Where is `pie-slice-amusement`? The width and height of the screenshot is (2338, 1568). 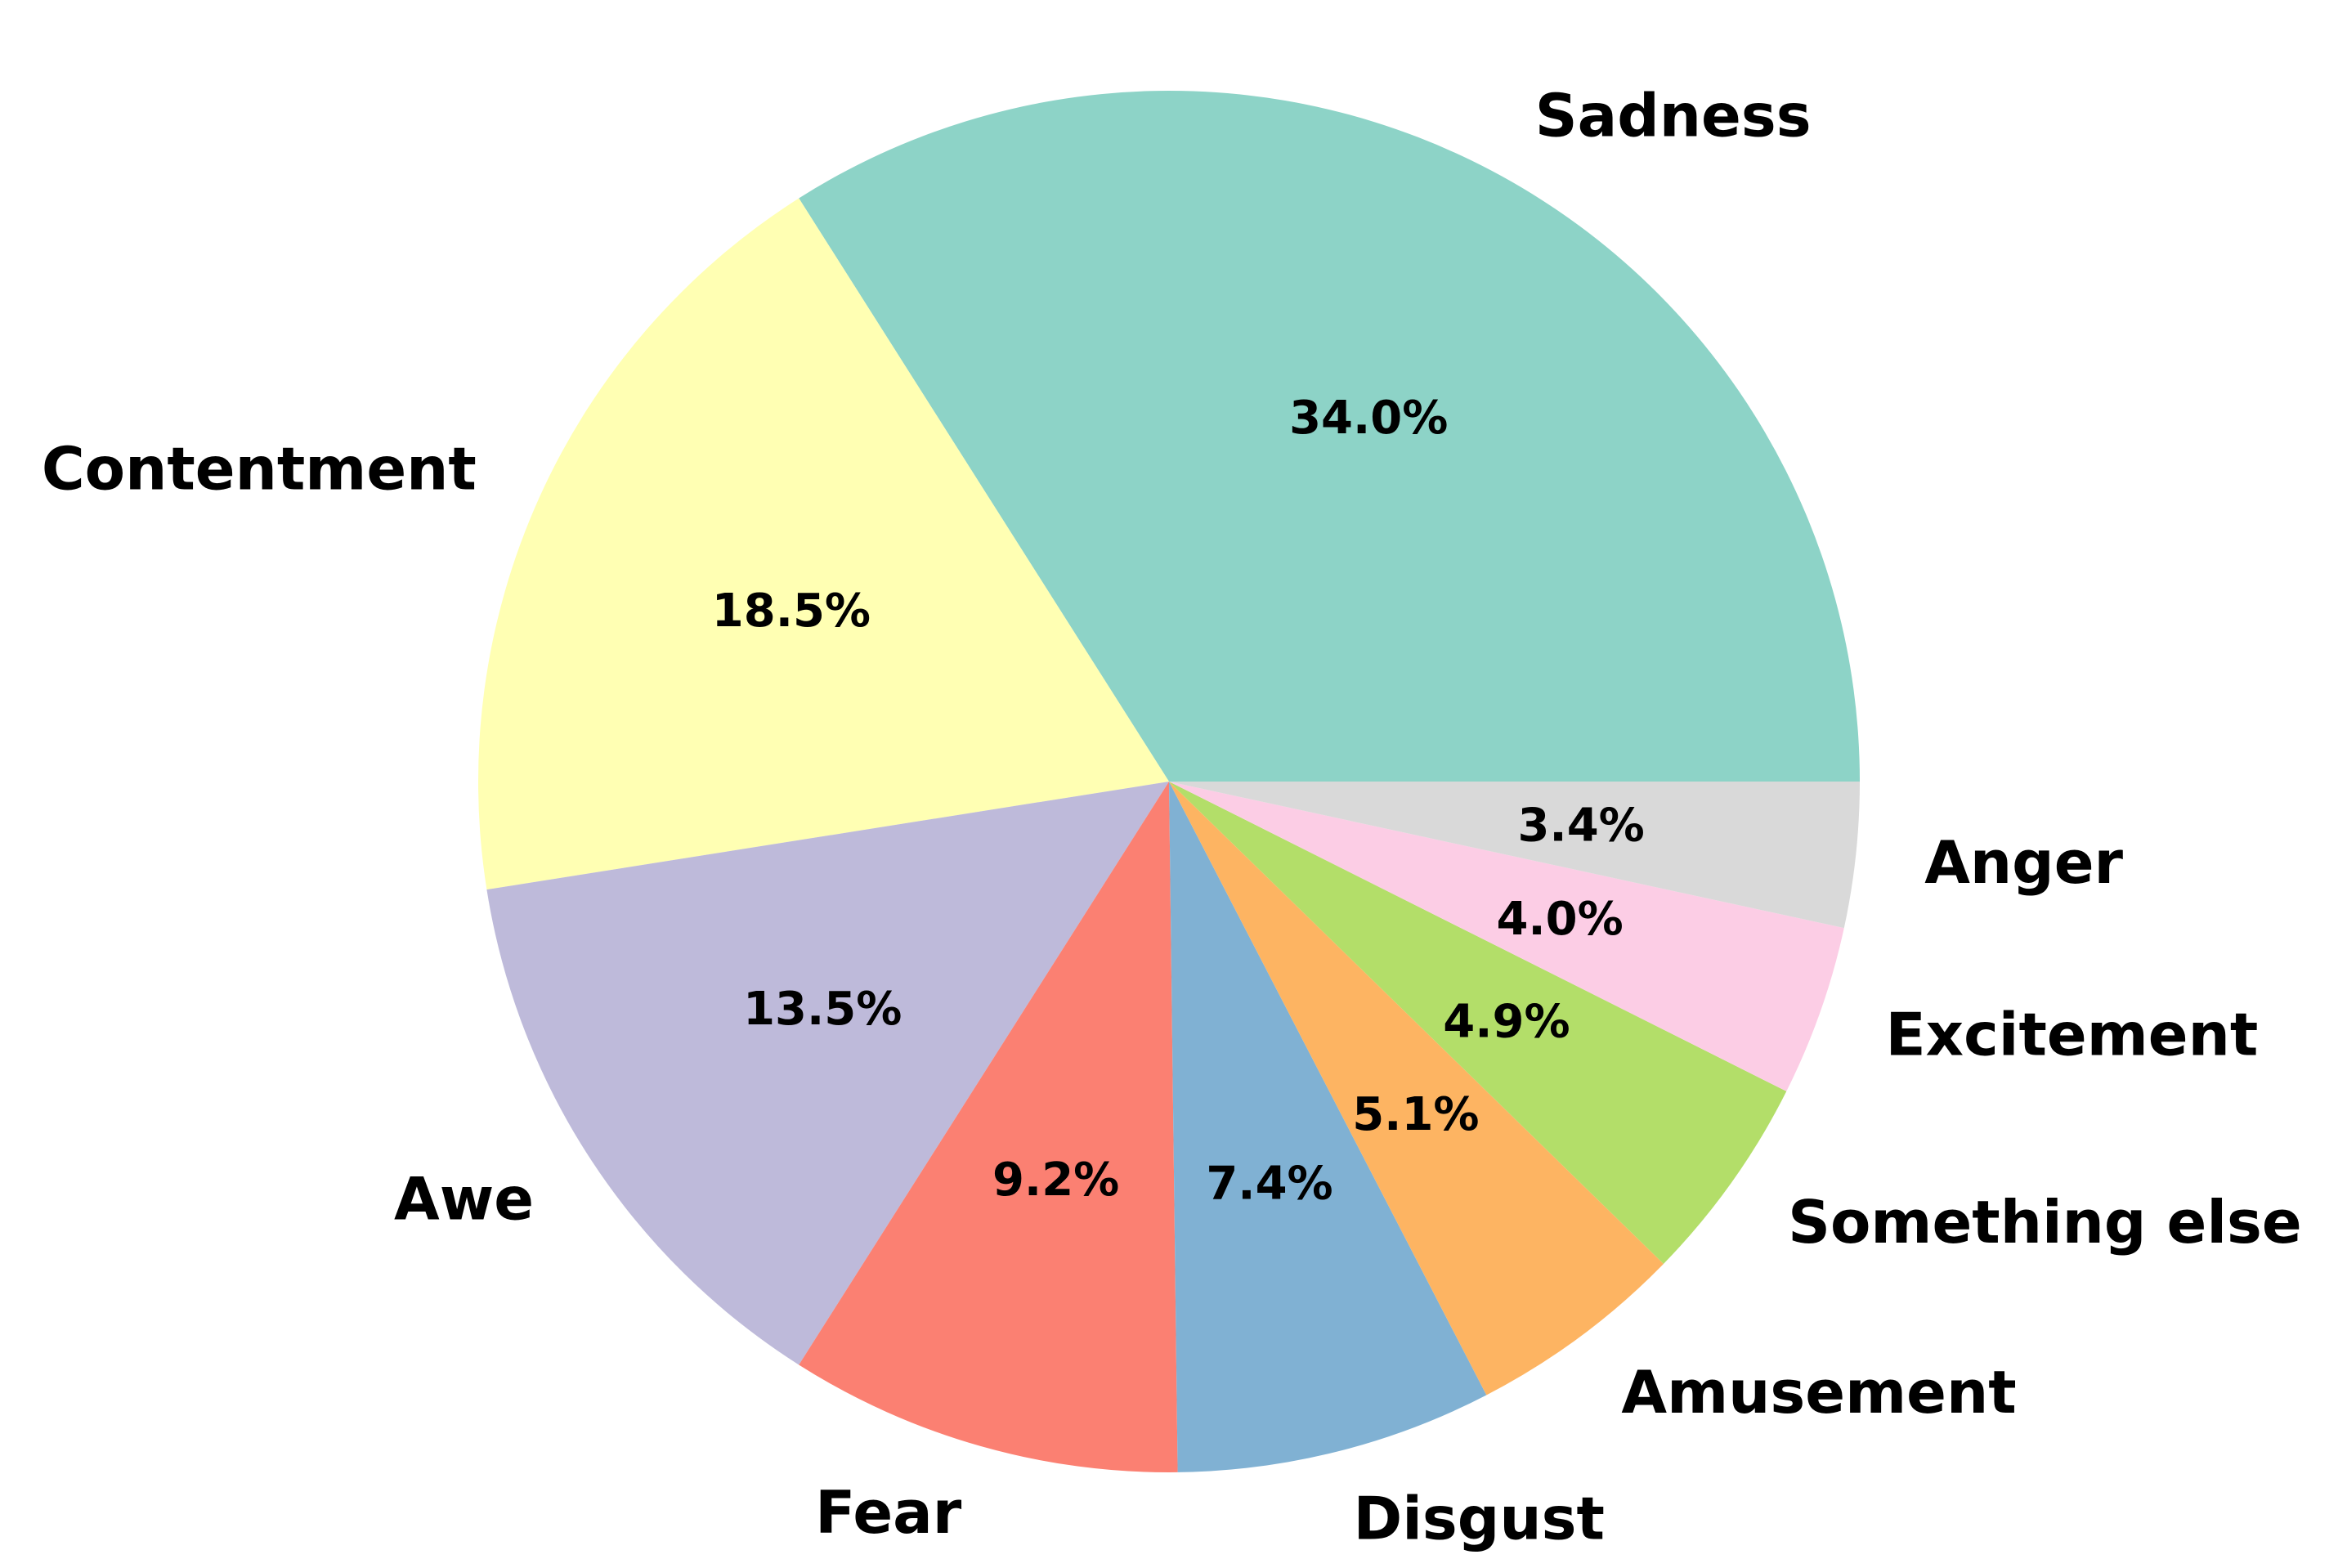
pie-slice-amusement is located at coordinates (1416, 1089).